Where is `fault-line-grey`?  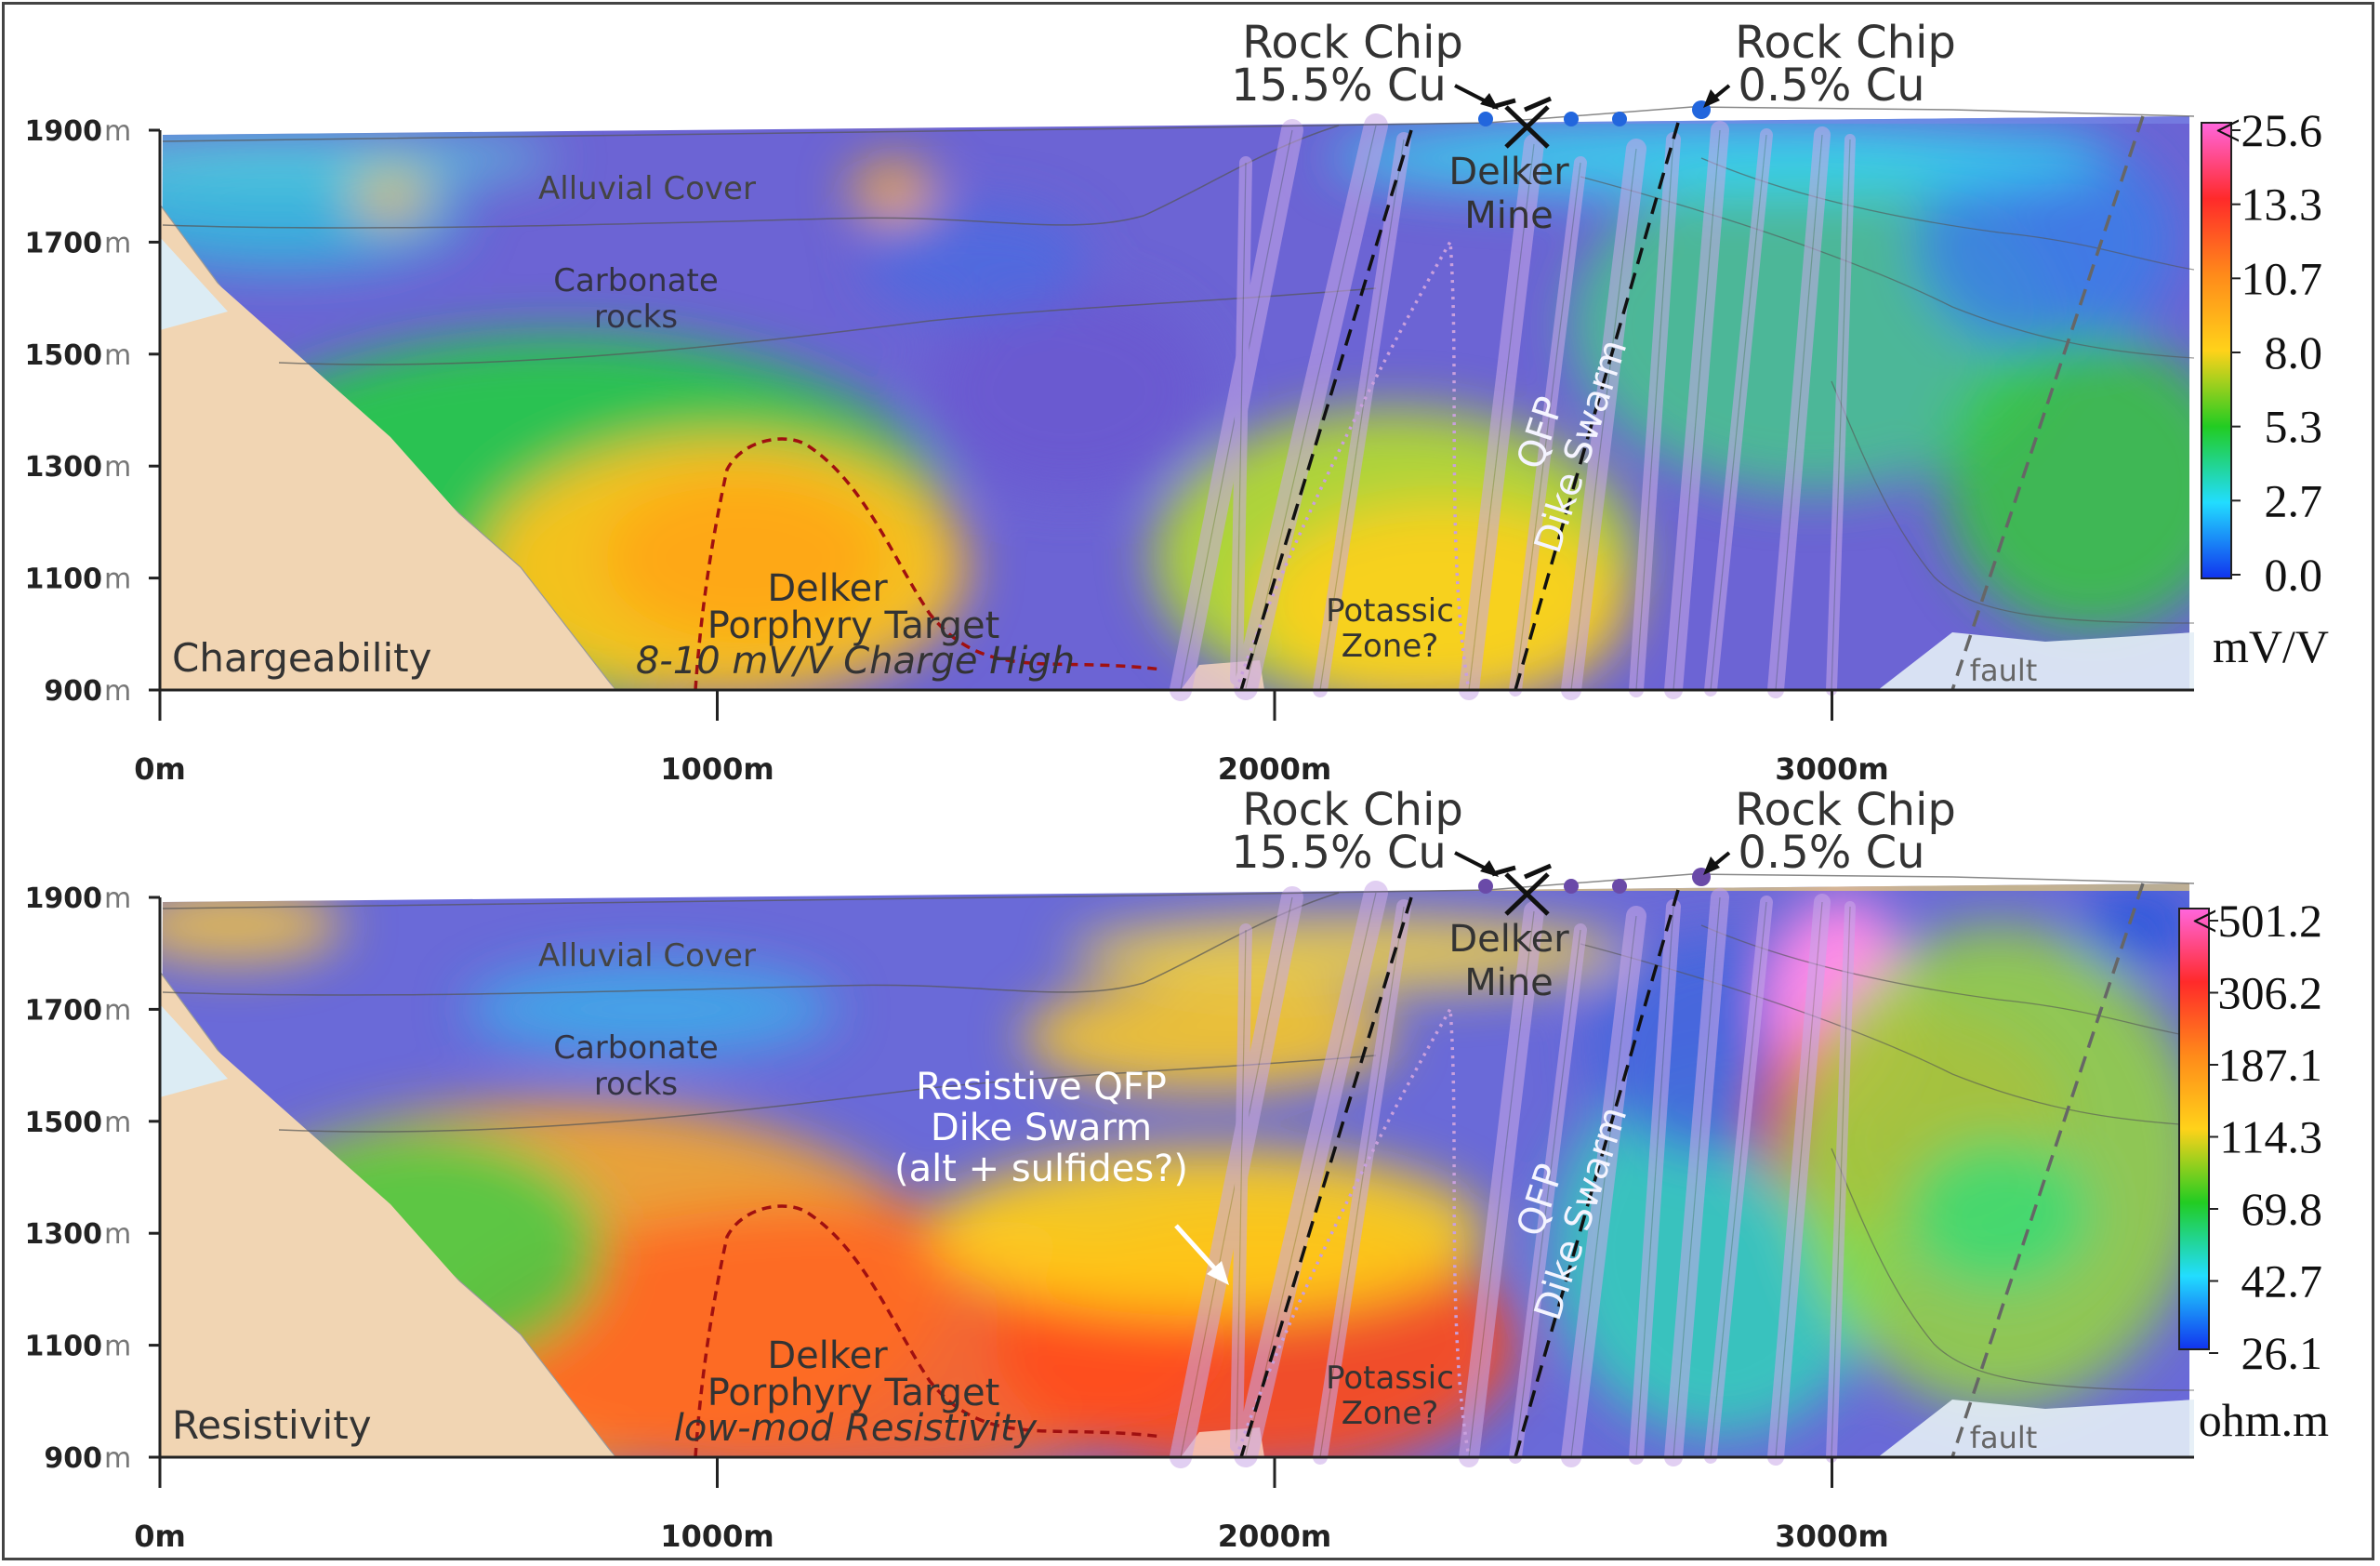 fault-line-grey is located at coordinates (2047, 1170).